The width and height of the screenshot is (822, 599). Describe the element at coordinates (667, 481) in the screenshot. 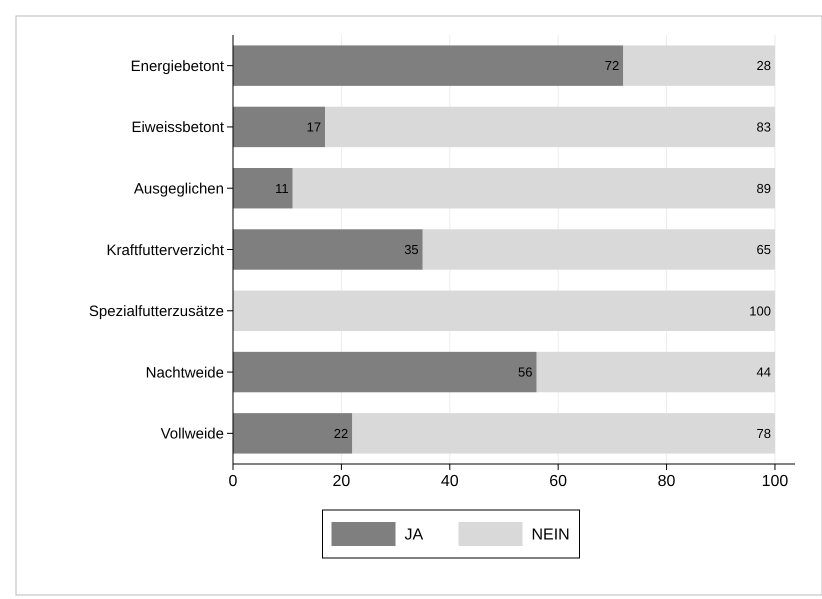

I see `x-tick-label: 80` at that location.